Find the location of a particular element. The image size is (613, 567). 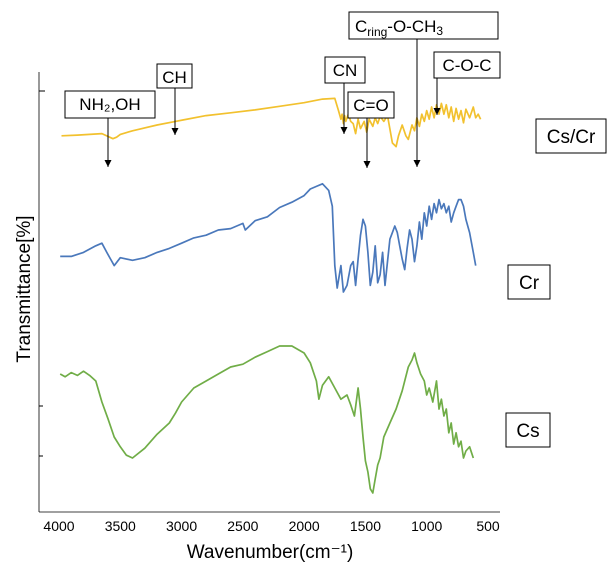

annotation-label: CH is located at coordinates (174, 77).